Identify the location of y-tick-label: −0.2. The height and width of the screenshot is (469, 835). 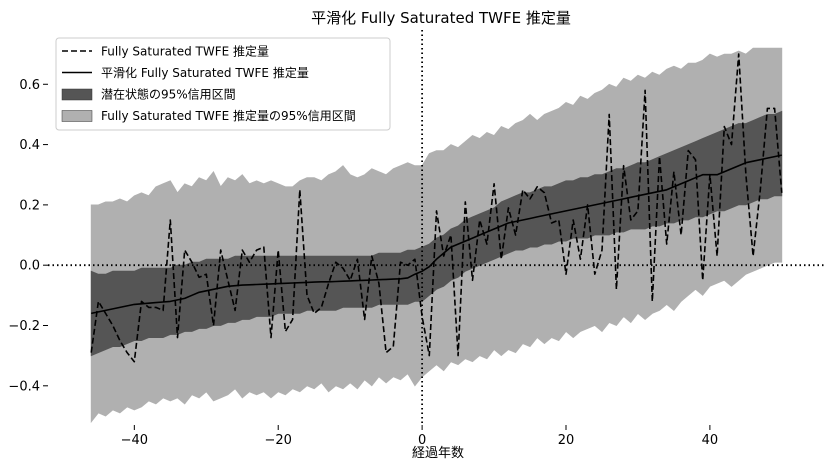
(24, 326).